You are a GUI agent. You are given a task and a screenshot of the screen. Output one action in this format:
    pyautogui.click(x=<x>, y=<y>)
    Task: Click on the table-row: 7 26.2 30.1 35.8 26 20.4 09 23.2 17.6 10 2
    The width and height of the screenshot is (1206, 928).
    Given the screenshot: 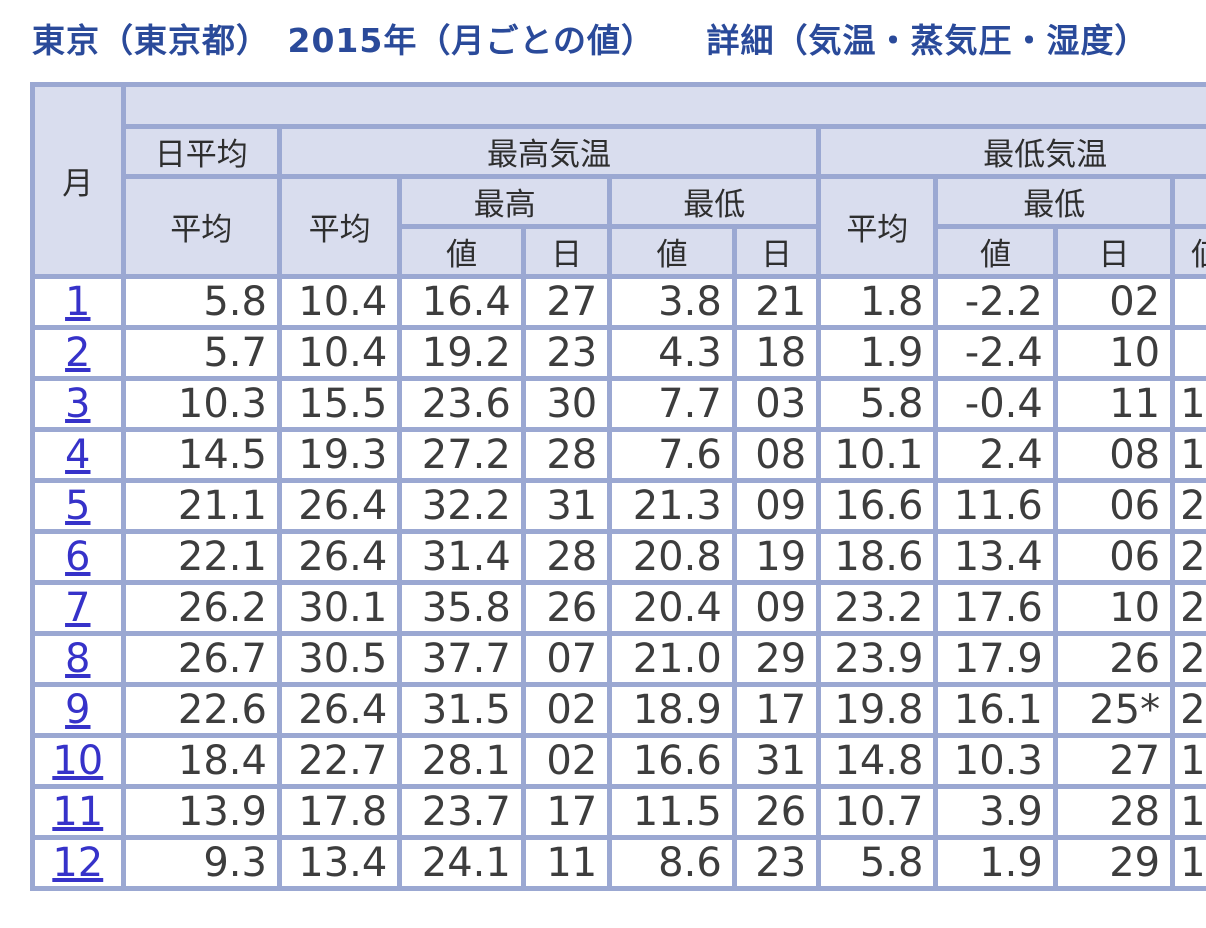 What is the action you would take?
    pyautogui.click(x=618, y=608)
    